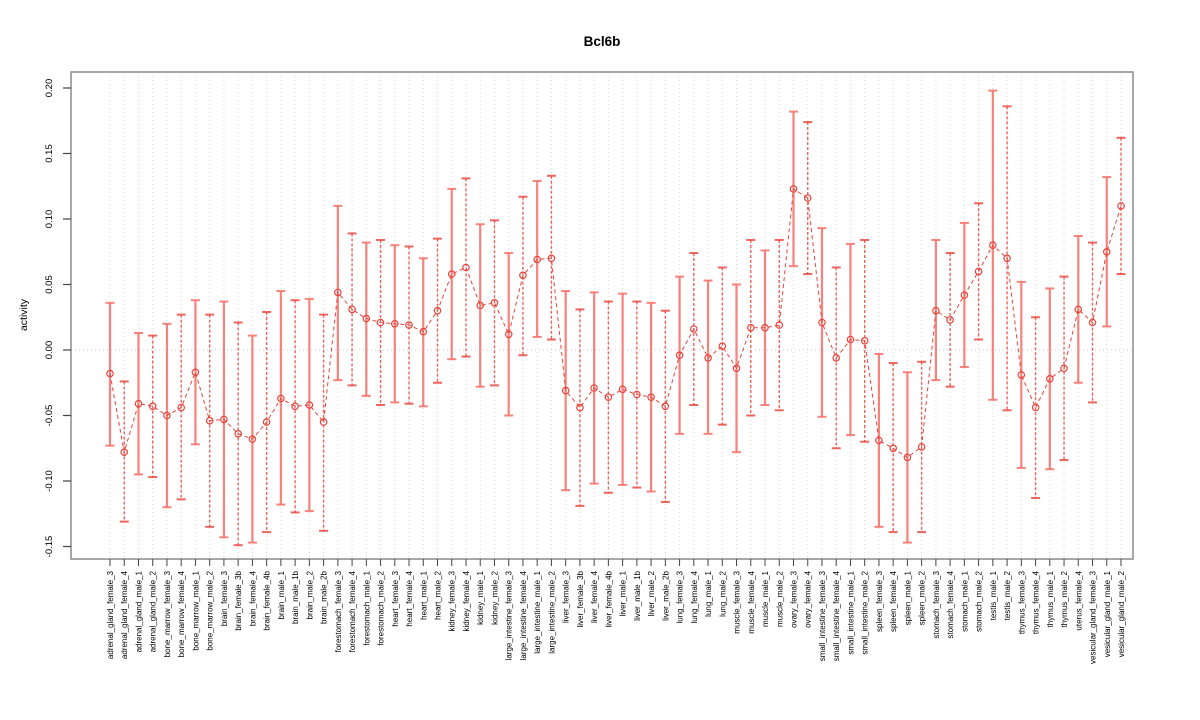 This screenshot has width=1200, height=720. What do you see at coordinates (651, 593) in the screenshot?
I see `x-tick-label: liver_male_2` at bounding box center [651, 593].